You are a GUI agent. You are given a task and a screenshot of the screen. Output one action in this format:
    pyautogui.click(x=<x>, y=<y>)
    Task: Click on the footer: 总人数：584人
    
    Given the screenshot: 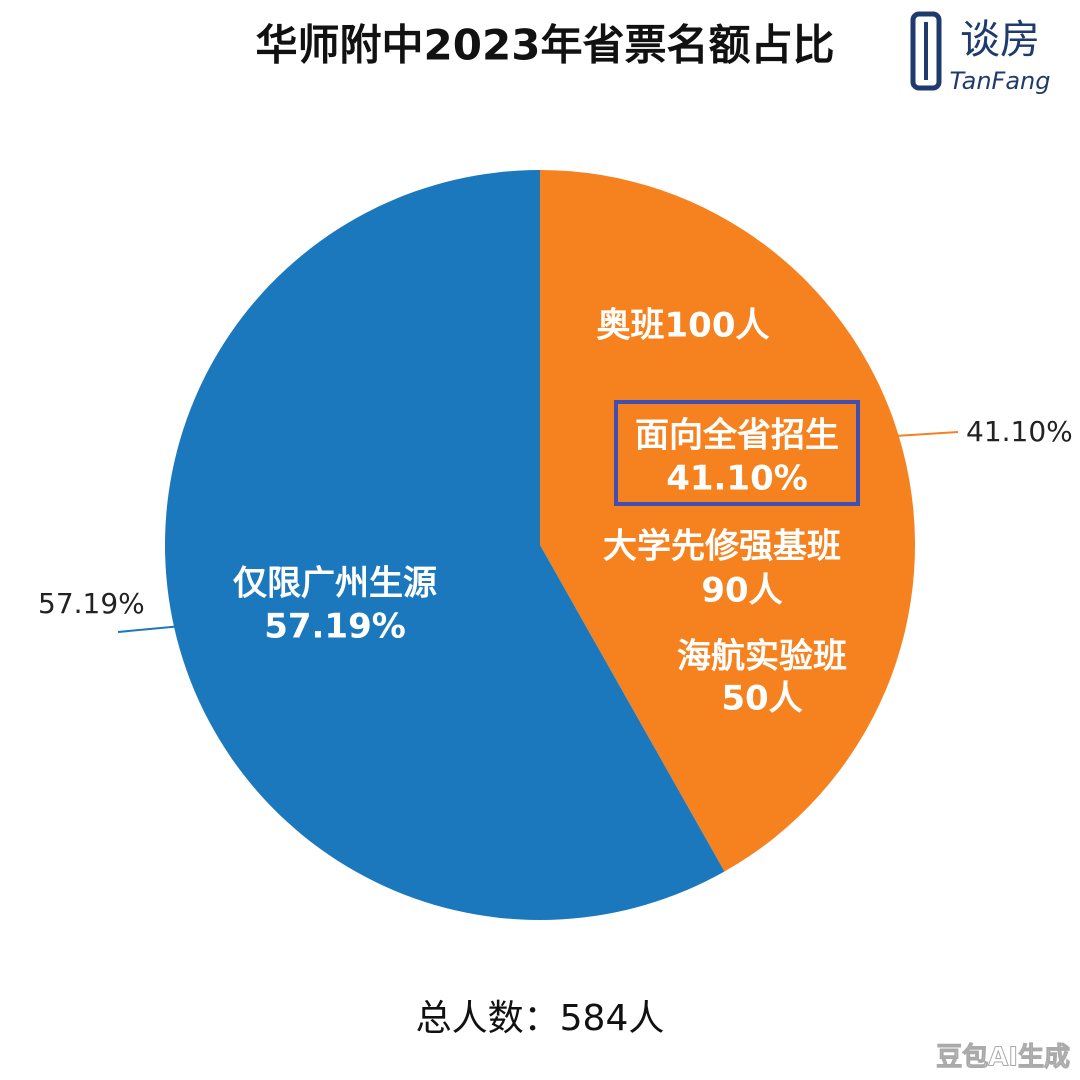 What is the action you would take?
    pyautogui.click(x=540, y=1018)
    